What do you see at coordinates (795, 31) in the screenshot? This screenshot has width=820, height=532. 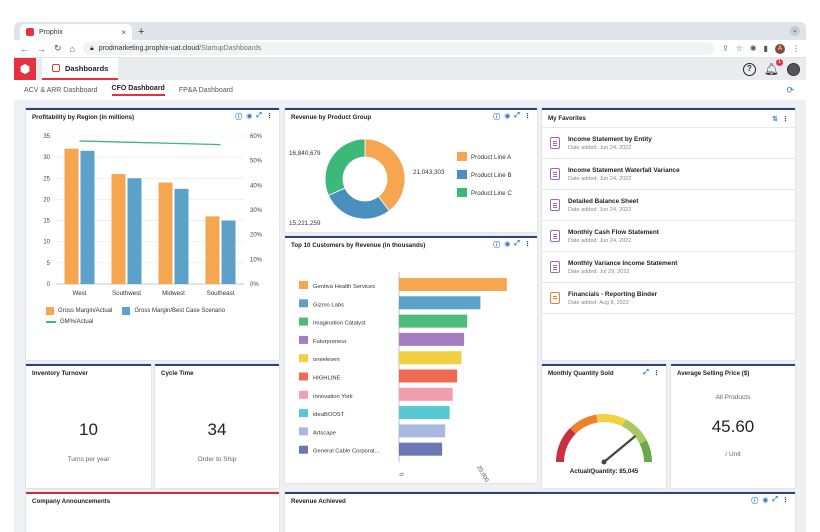 I see `chevron-down-icon: ⌄` at bounding box center [795, 31].